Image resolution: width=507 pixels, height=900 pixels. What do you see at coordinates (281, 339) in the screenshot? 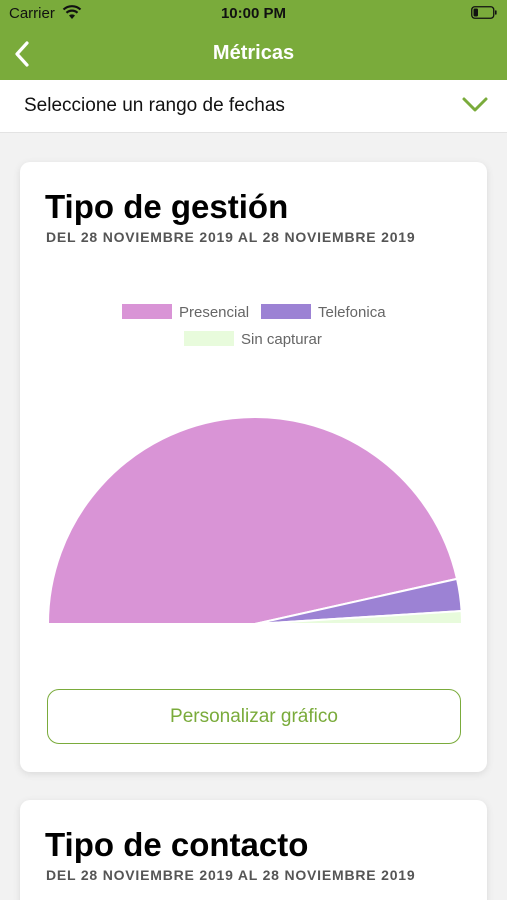
I see `legend-label: Sin capturar` at bounding box center [281, 339].